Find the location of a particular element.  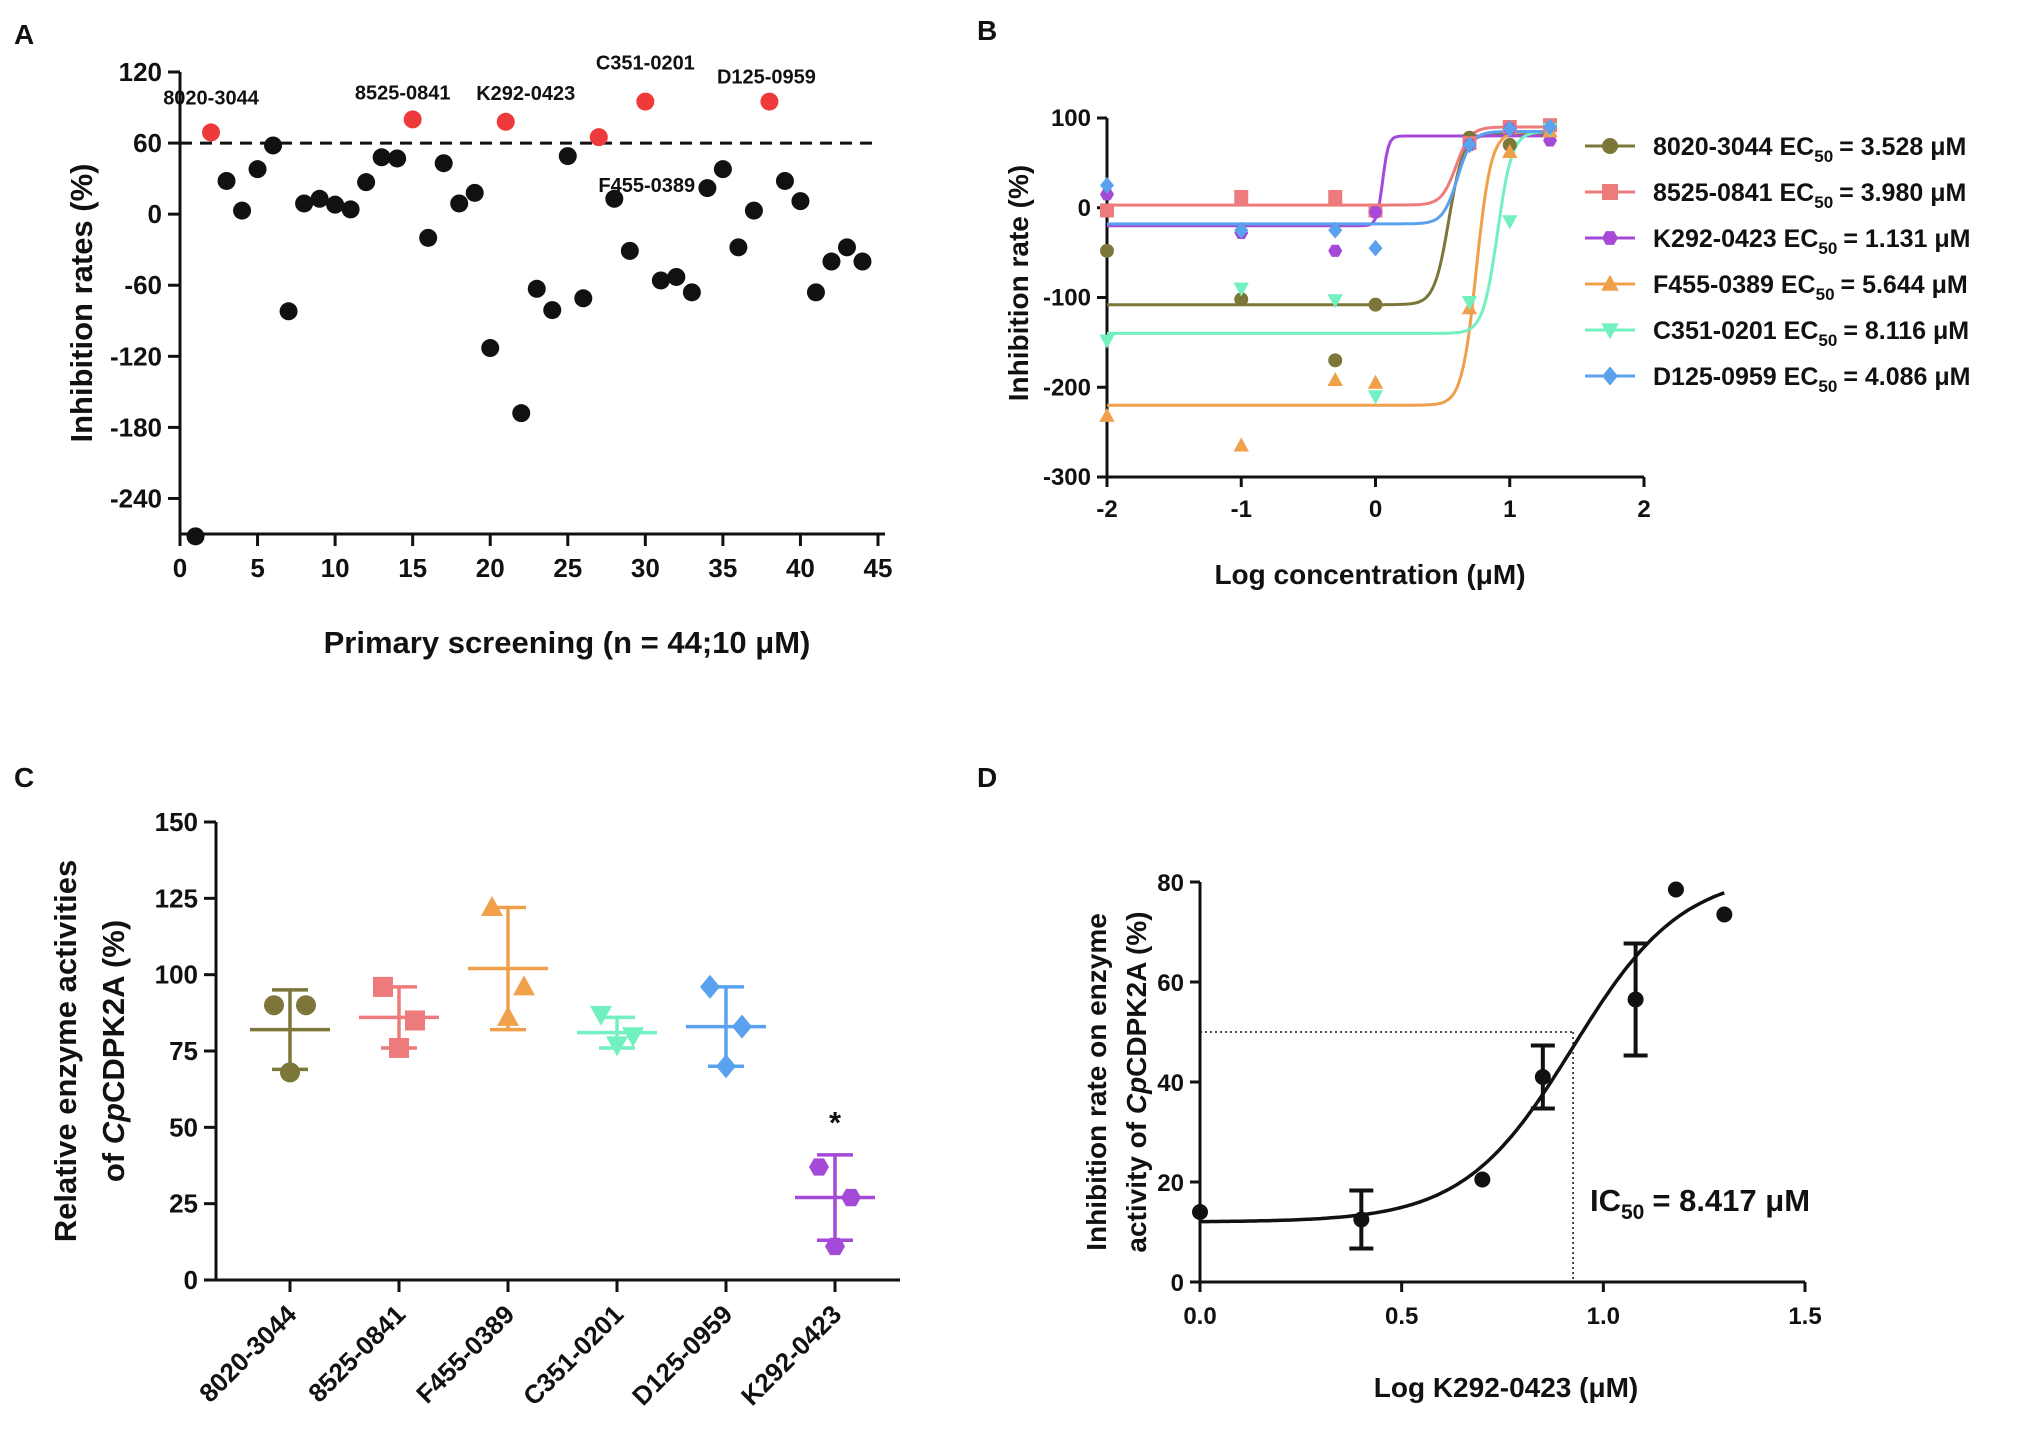

panel-d-y-axis-title-line2: activity of CpCDPK2A (%) is located at coordinates (1136, 1081).